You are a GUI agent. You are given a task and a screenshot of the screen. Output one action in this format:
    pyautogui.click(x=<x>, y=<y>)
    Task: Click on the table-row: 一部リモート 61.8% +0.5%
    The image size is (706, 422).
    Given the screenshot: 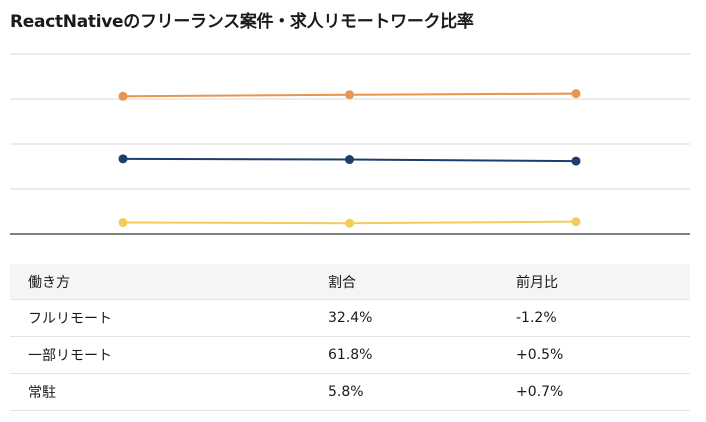 What is the action you would take?
    pyautogui.click(x=350, y=355)
    